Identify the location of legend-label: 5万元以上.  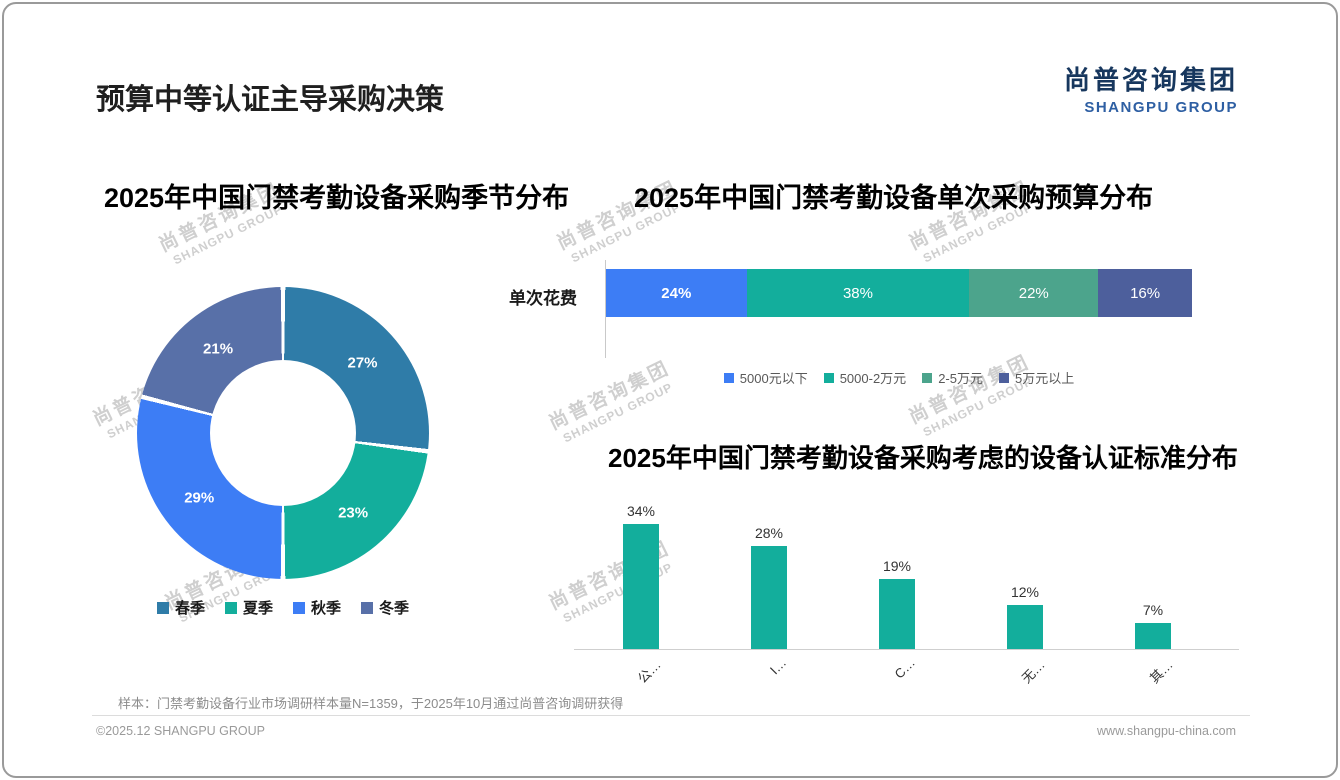
(1044, 378).